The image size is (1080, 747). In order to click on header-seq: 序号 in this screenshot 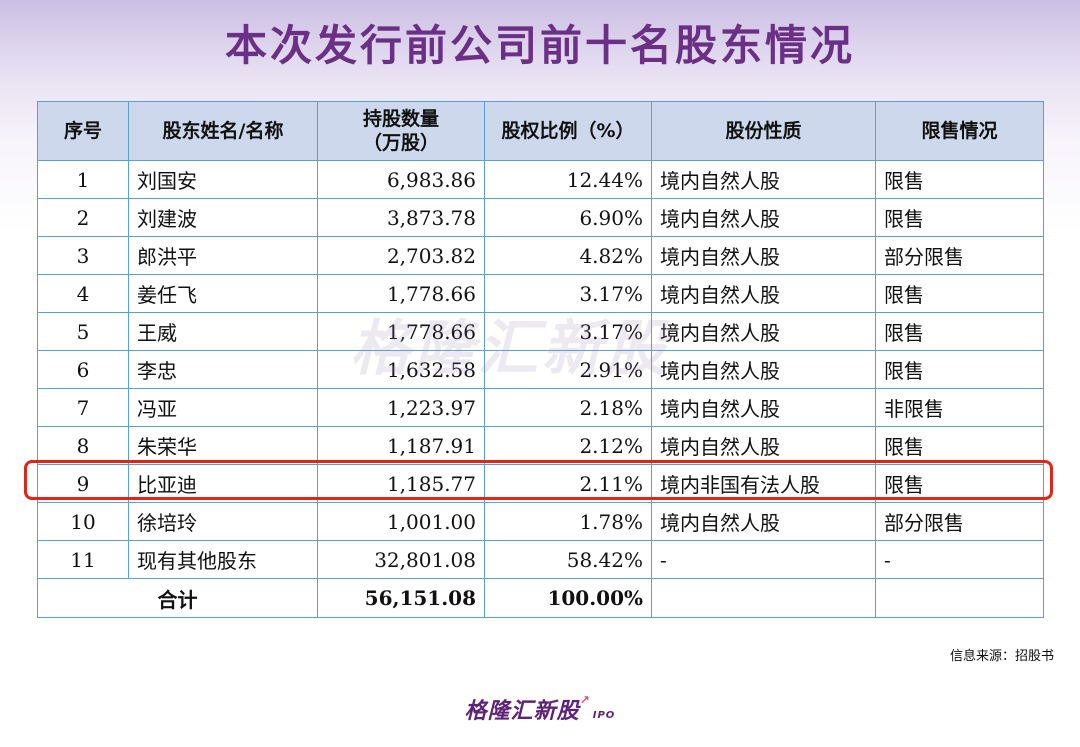, I will do `click(83, 131)`.